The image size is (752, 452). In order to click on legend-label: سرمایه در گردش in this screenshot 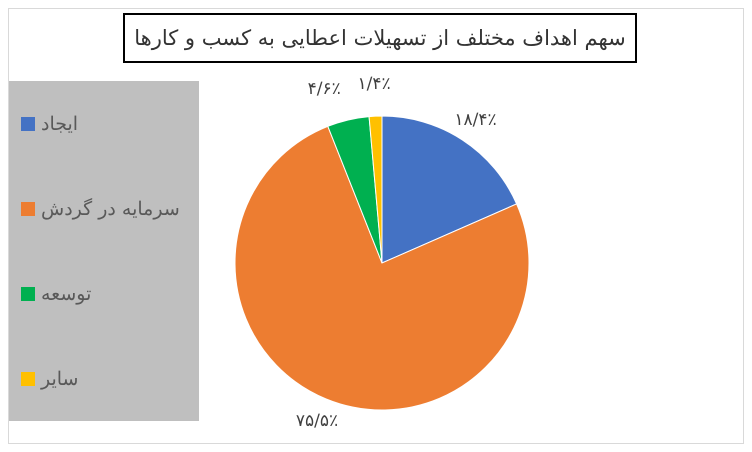, I will do `click(110, 209)`.